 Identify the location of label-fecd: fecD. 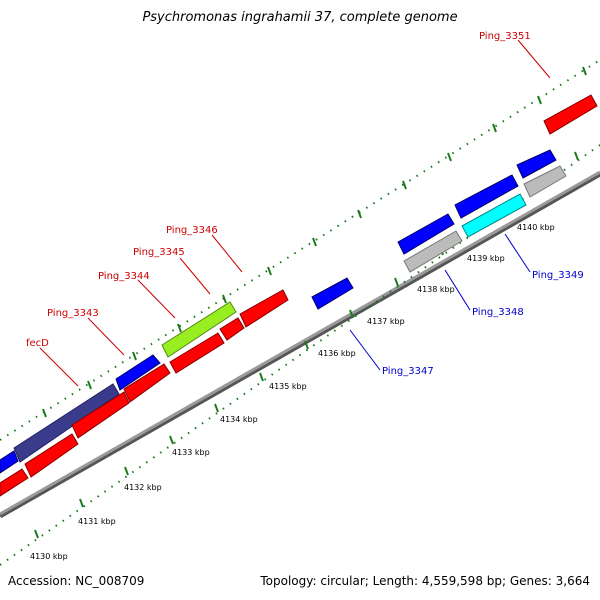
(37, 343).